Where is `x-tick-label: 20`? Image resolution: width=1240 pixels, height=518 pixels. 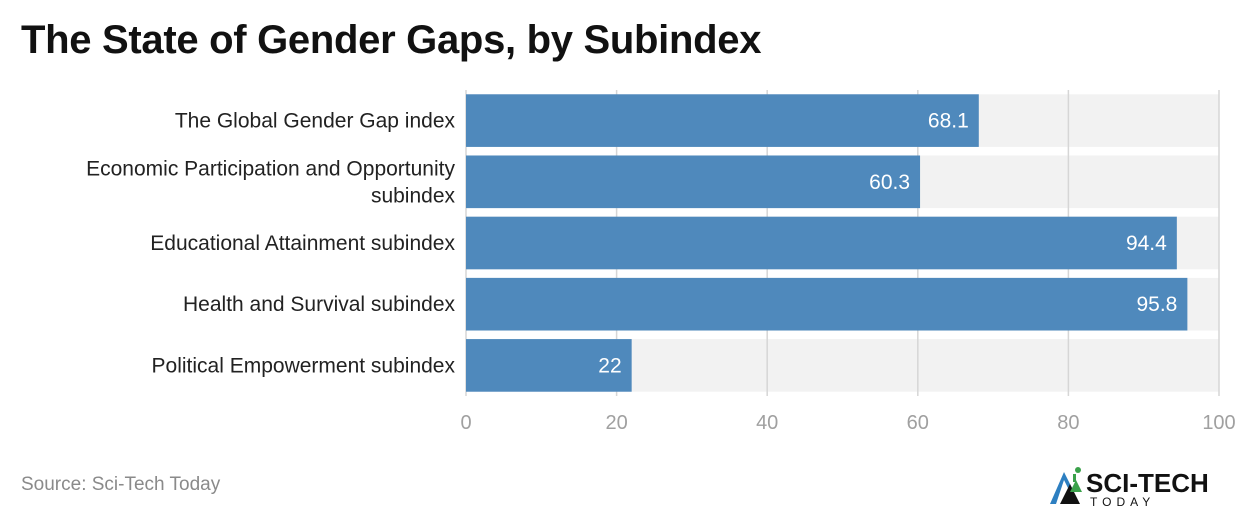
x-tick-label: 20 is located at coordinates (616, 423).